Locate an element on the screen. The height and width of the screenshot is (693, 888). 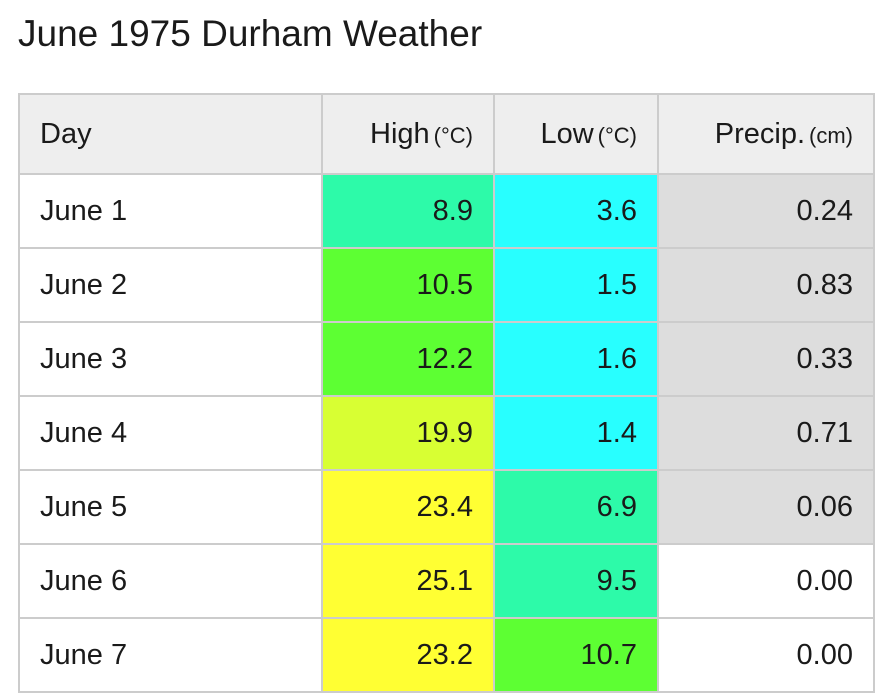
table-header: Day High (°C) Low (°C) Precip. (cm) is located at coordinates (446, 134).